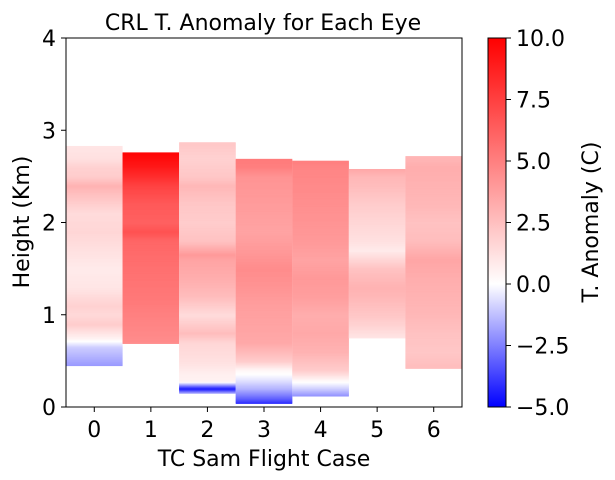 The image size is (615, 480). I want to click on x-tick-label: 0, so click(94, 430).